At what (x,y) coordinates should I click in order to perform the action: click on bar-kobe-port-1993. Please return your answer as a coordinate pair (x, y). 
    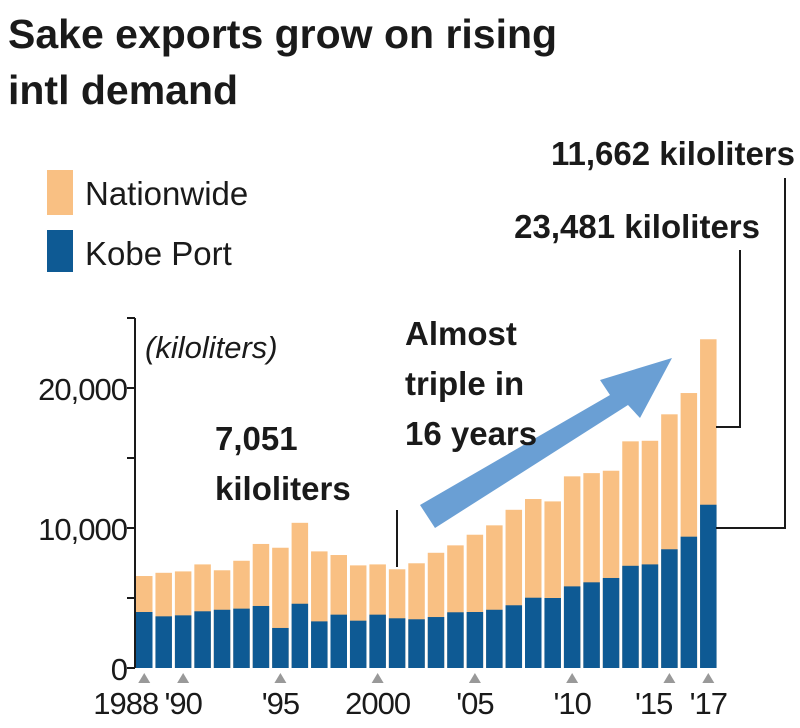
    Looking at the image, I should click on (241, 638).